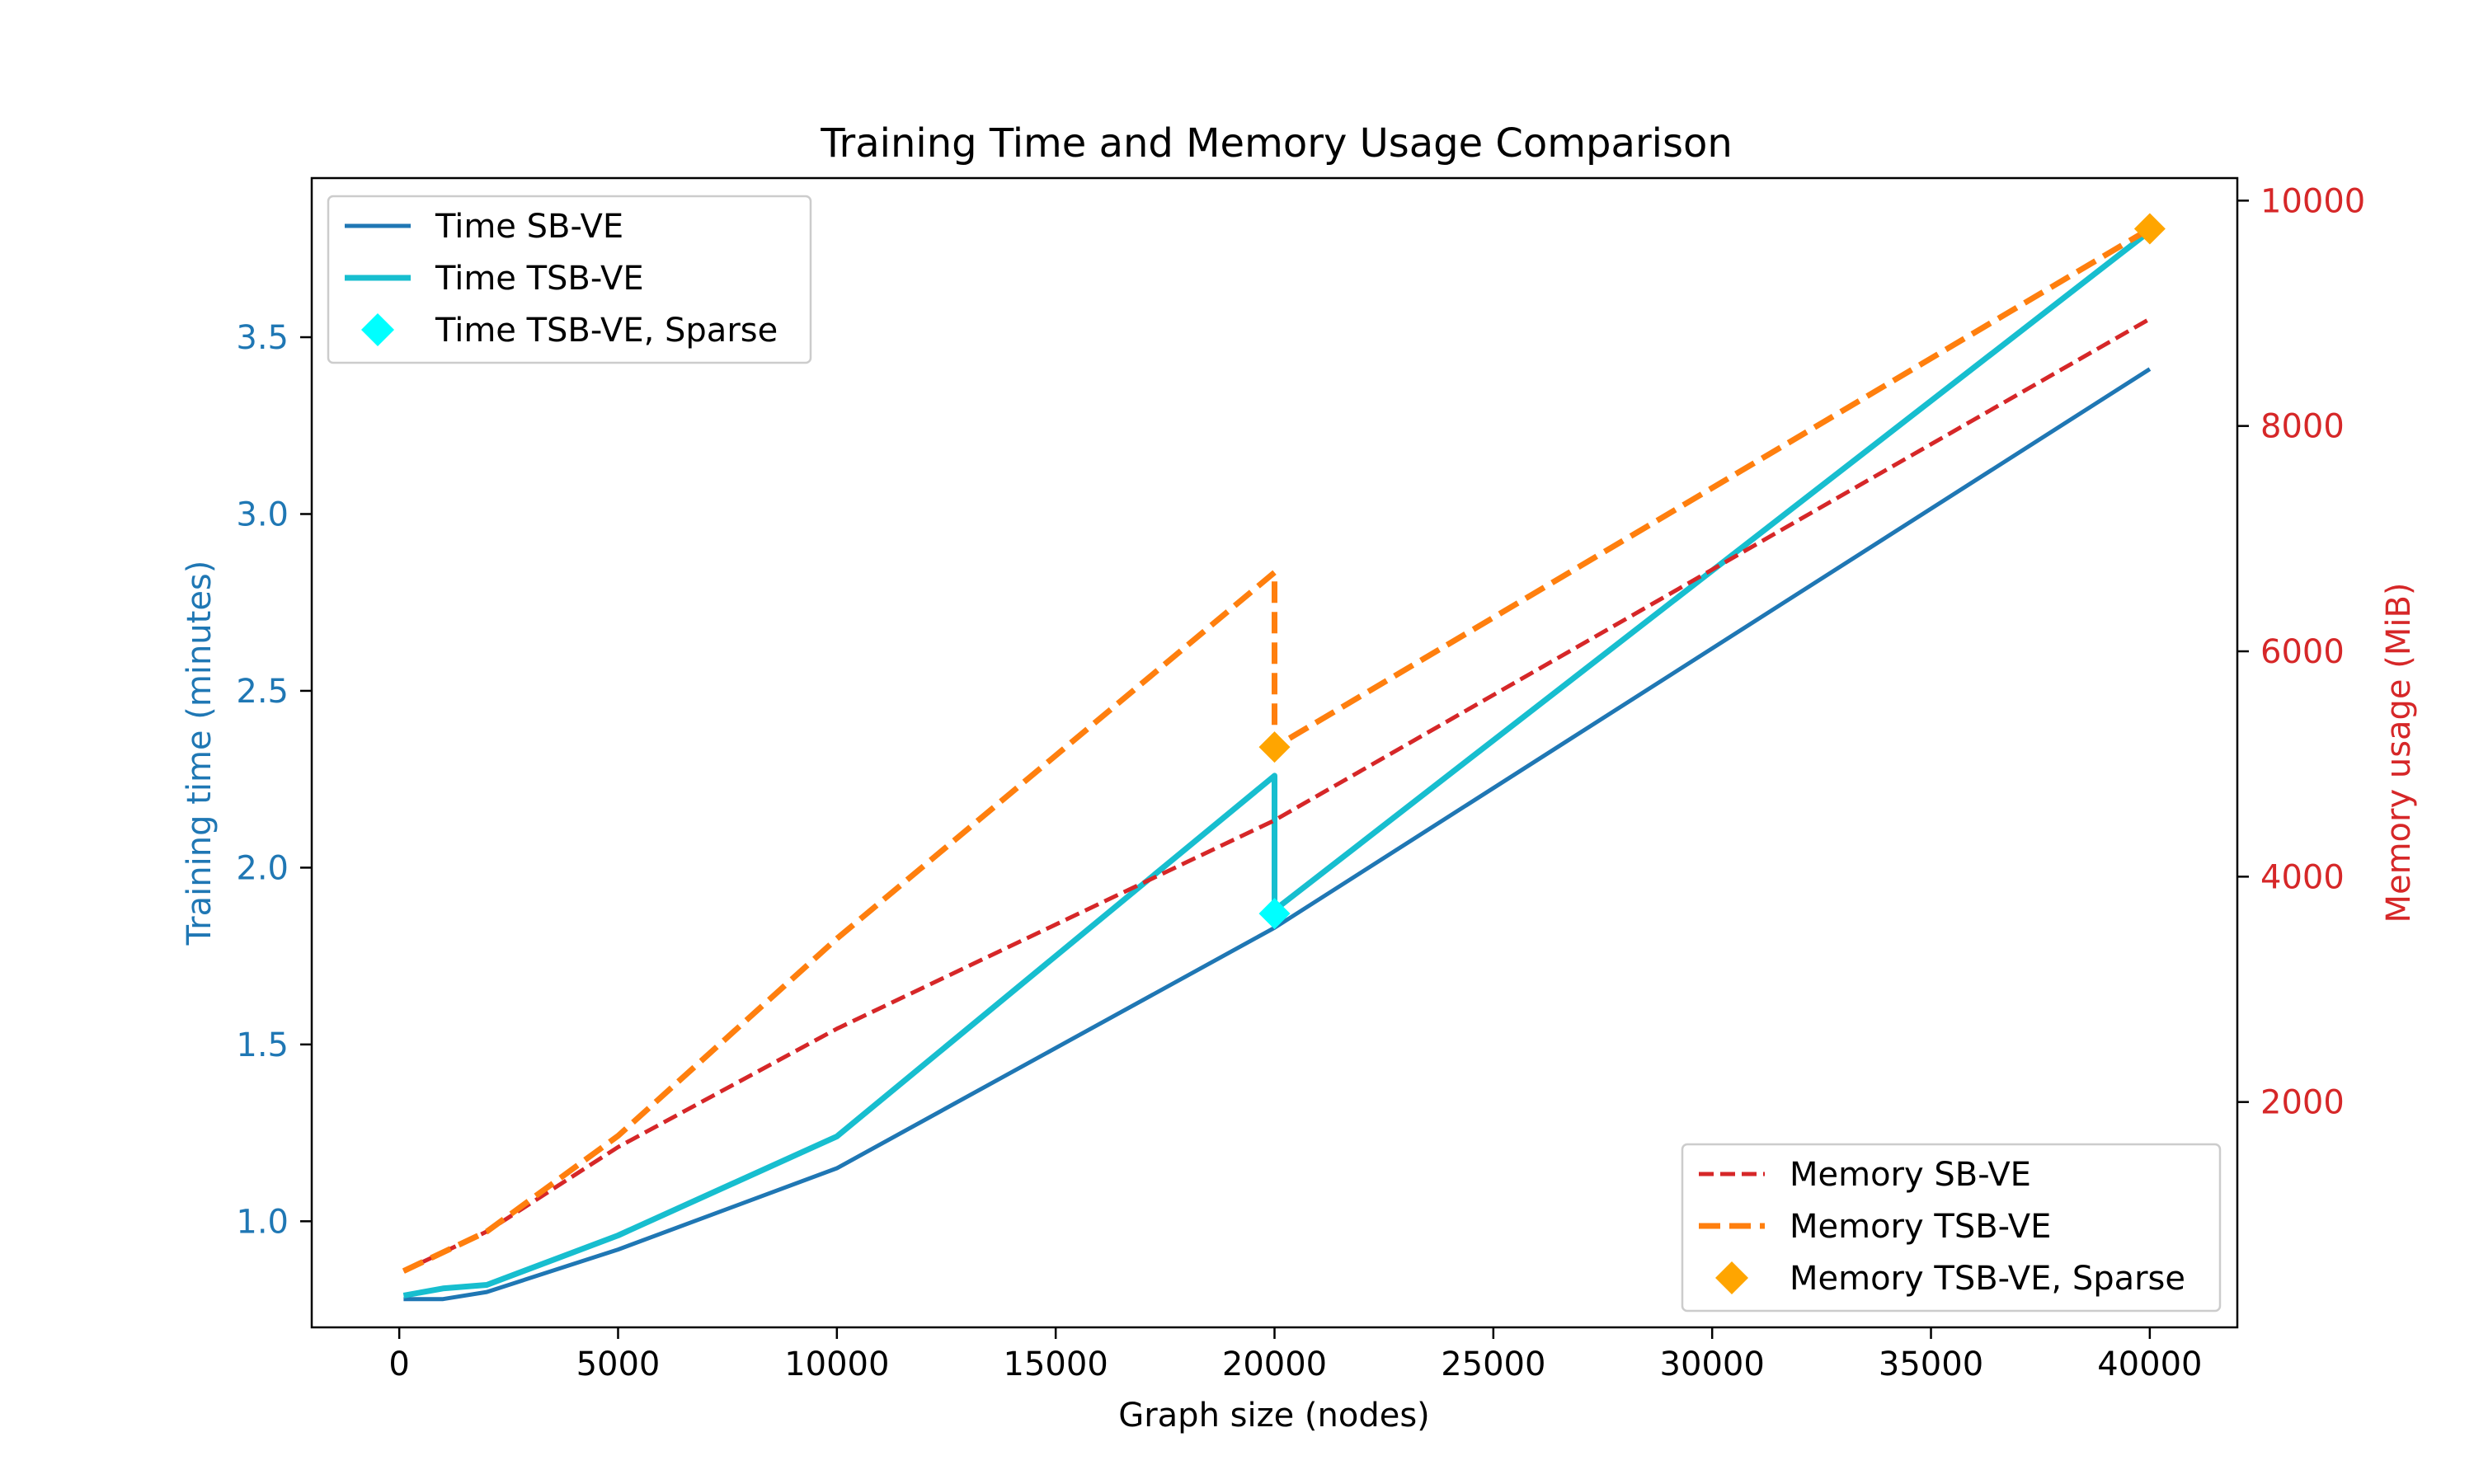 The width and height of the screenshot is (2474, 1484). Describe the element at coordinates (2302, 427) in the screenshot. I see `y-right-tick-label: 8000` at that location.